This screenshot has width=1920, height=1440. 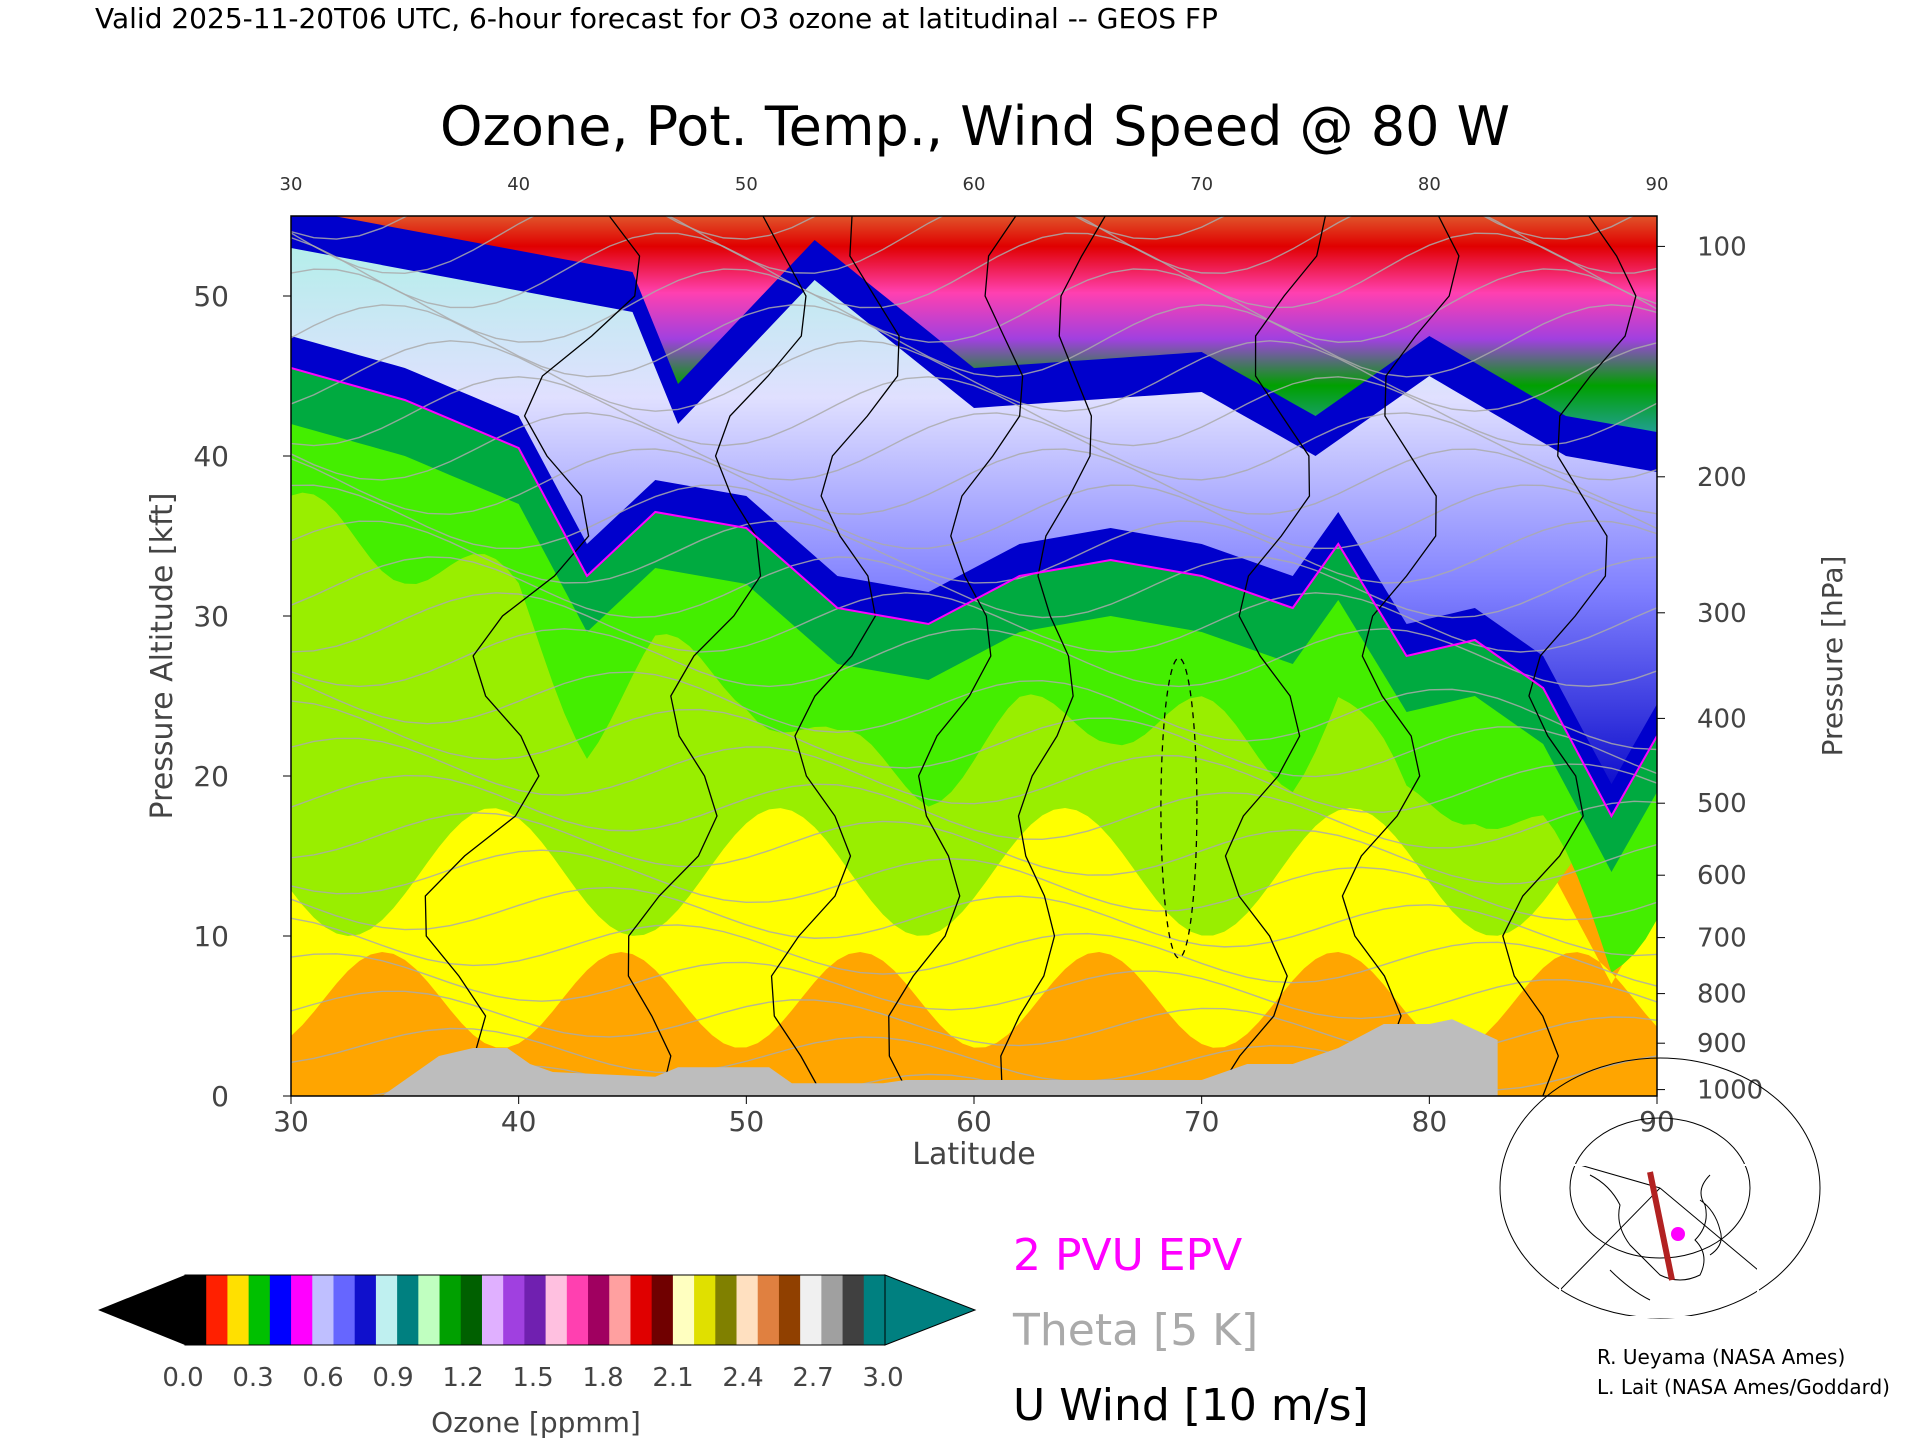 I want to click on map-location-marker, so click(x=1678, y=1234).